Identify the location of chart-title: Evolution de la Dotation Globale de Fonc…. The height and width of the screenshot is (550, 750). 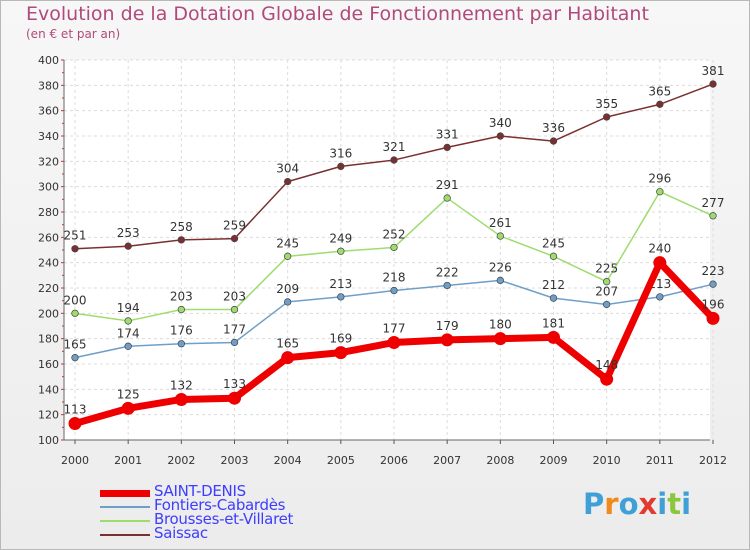
(337, 14).